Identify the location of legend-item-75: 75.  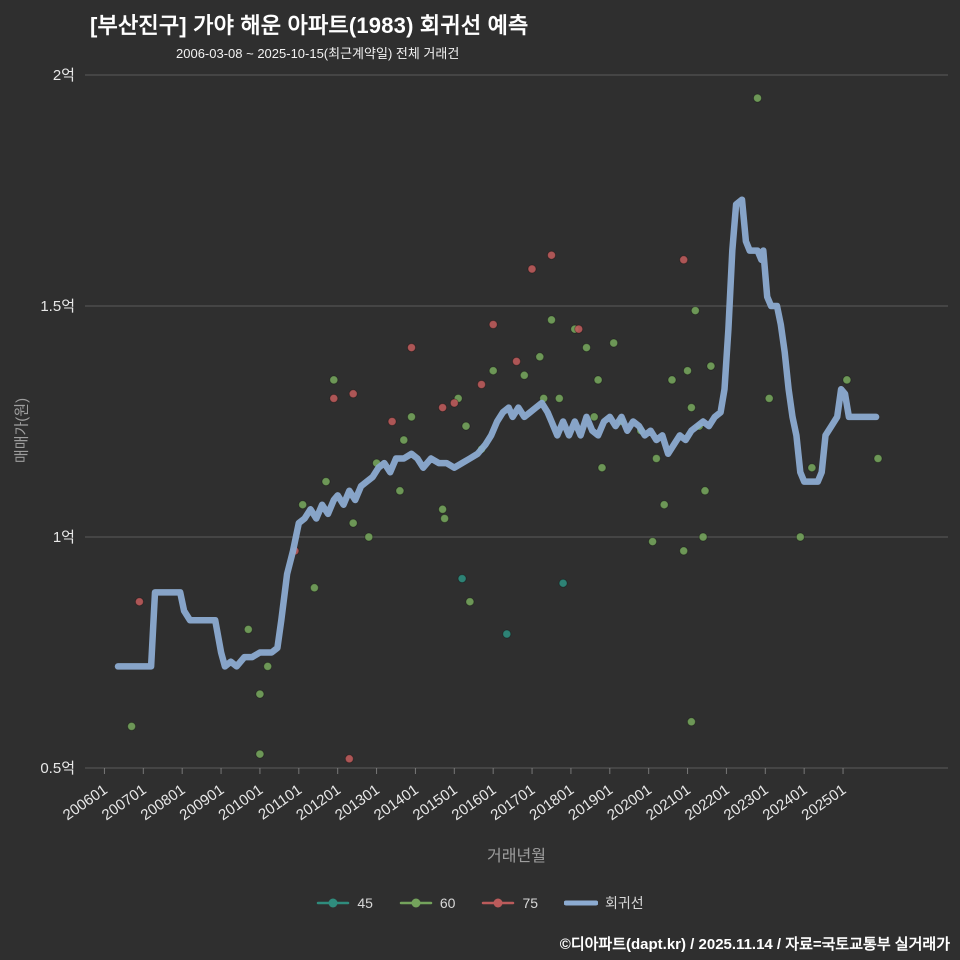
(509, 903).